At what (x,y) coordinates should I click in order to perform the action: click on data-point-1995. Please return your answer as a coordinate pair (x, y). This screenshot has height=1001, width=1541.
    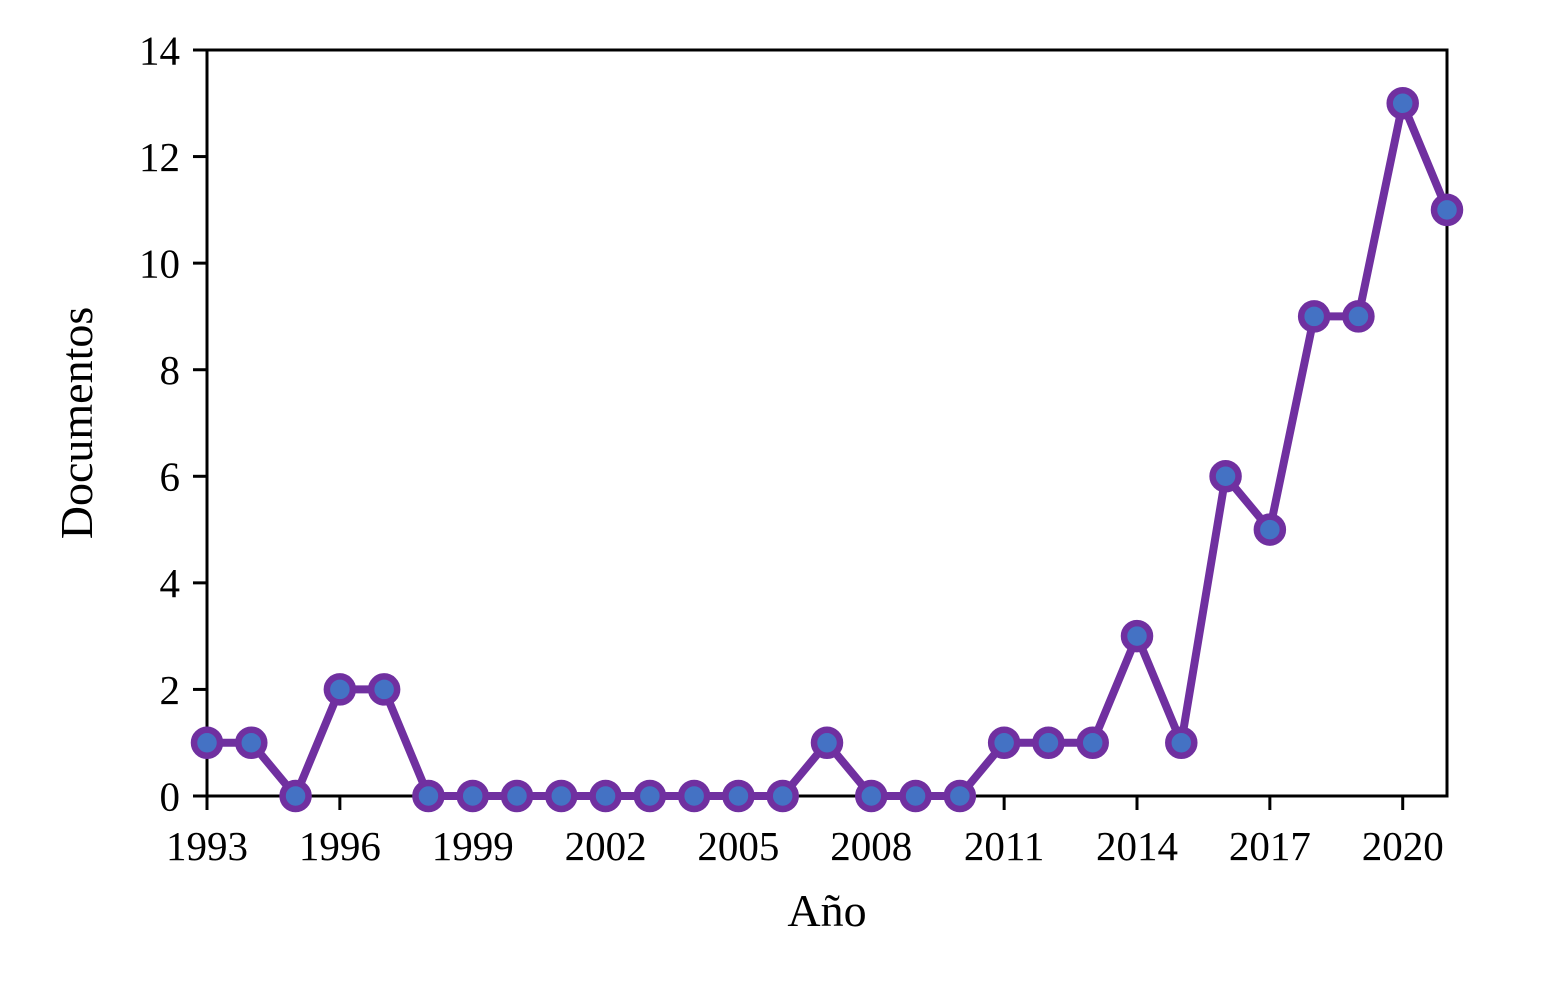
    Looking at the image, I should click on (295, 796).